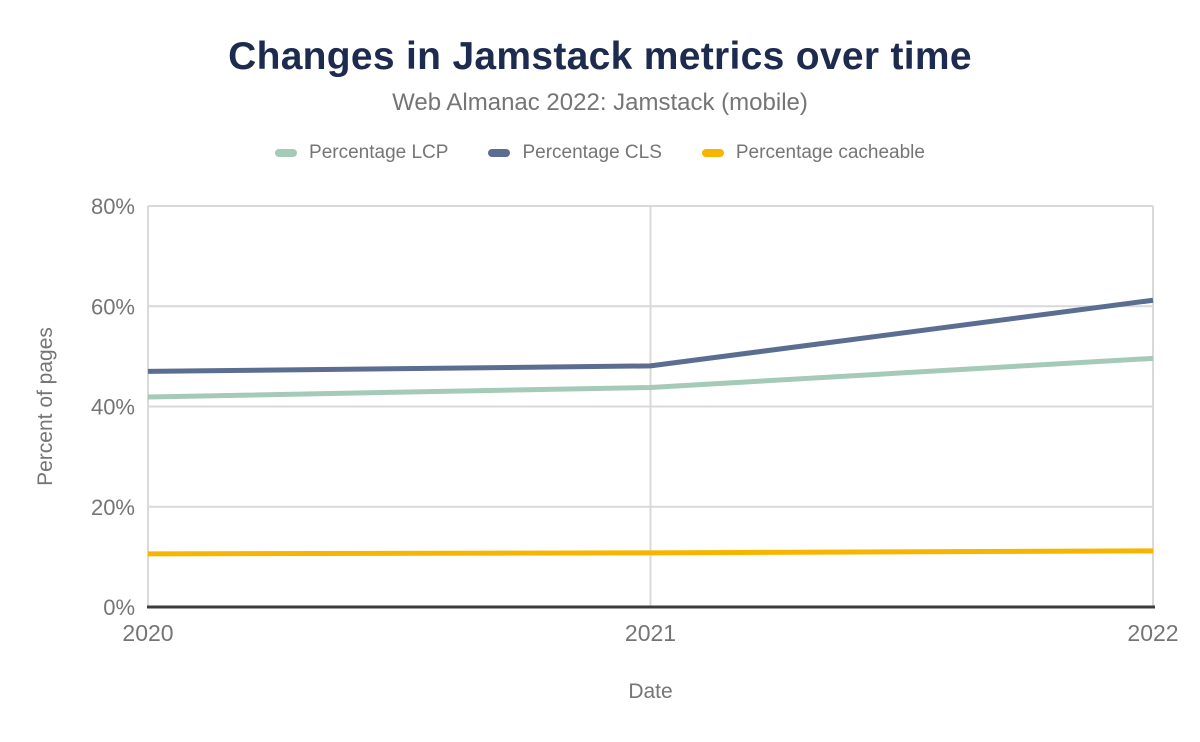 The width and height of the screenshot is (1200, 742). What do you see at coordinates (650, 377) in the screenshot?
I see `series-line-percentage-lcp` at bounding box center [650, 377].